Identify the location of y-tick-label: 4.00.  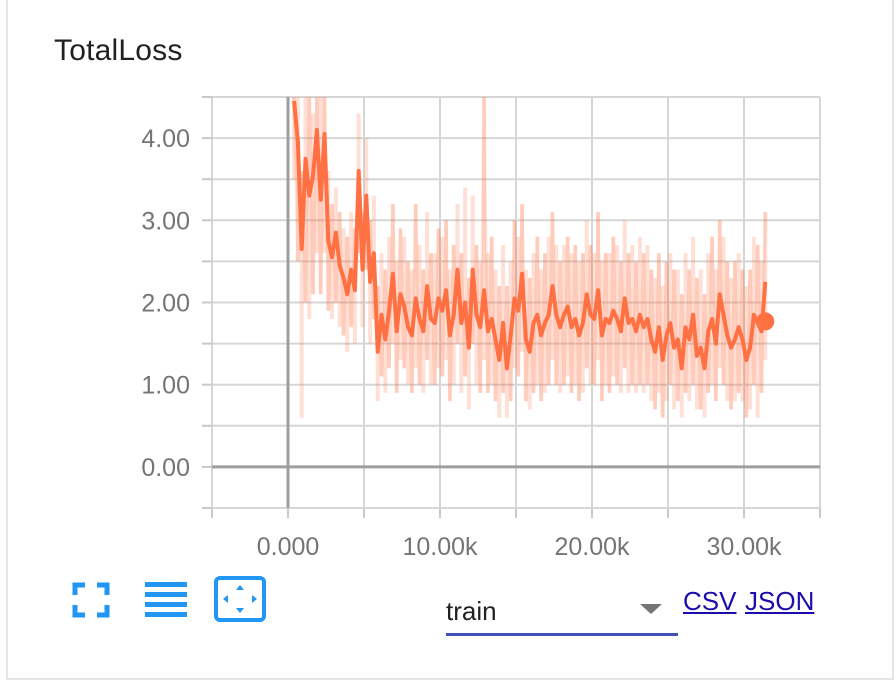
(165, 139).